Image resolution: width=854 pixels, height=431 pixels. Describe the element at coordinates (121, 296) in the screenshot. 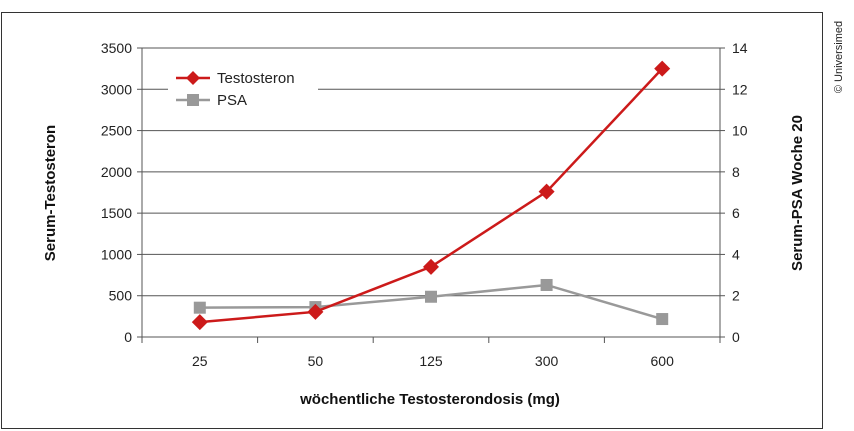

I see `y-tick-label: 500` at that location.